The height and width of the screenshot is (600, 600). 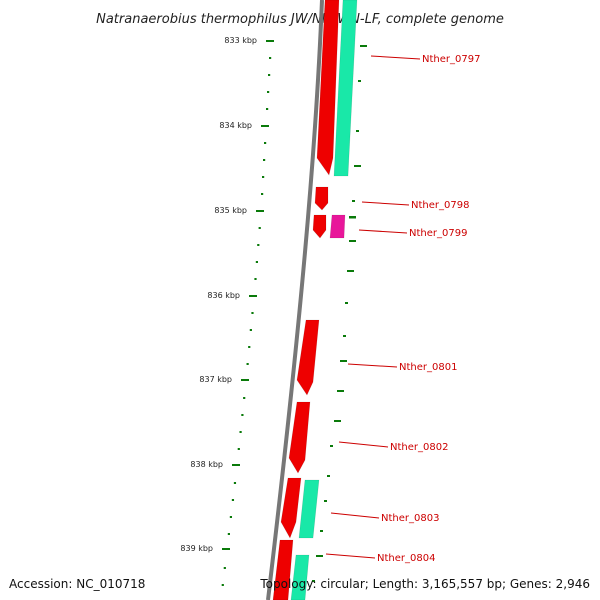 I want to click on gene-label: Nther_0802, so click(x=419, y=447).